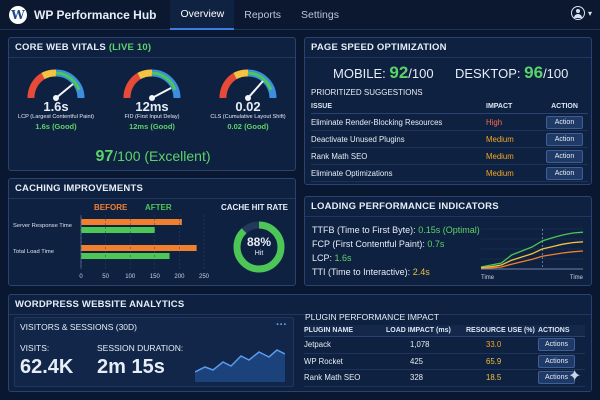 Image resolution: width=600 pixels, height=400 pixels. Describe the element at coordinates (259, 242) in the screenshot. I see `cache-hit-value: 88%` at that location.